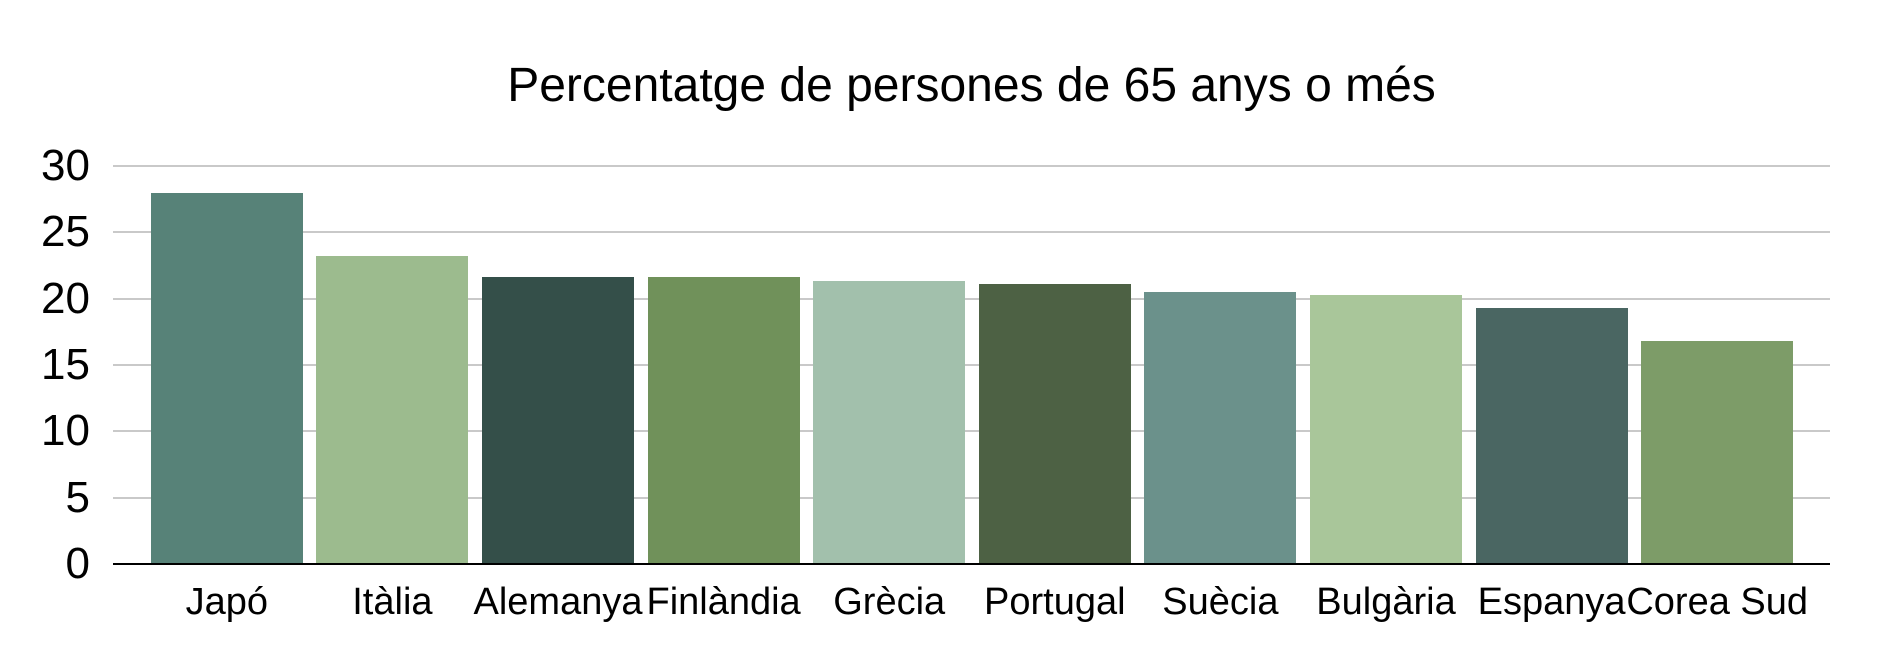 This screenshot has height=672, width=1884. I want to click on x-label-grecia: Grècia, so click(889, 602).